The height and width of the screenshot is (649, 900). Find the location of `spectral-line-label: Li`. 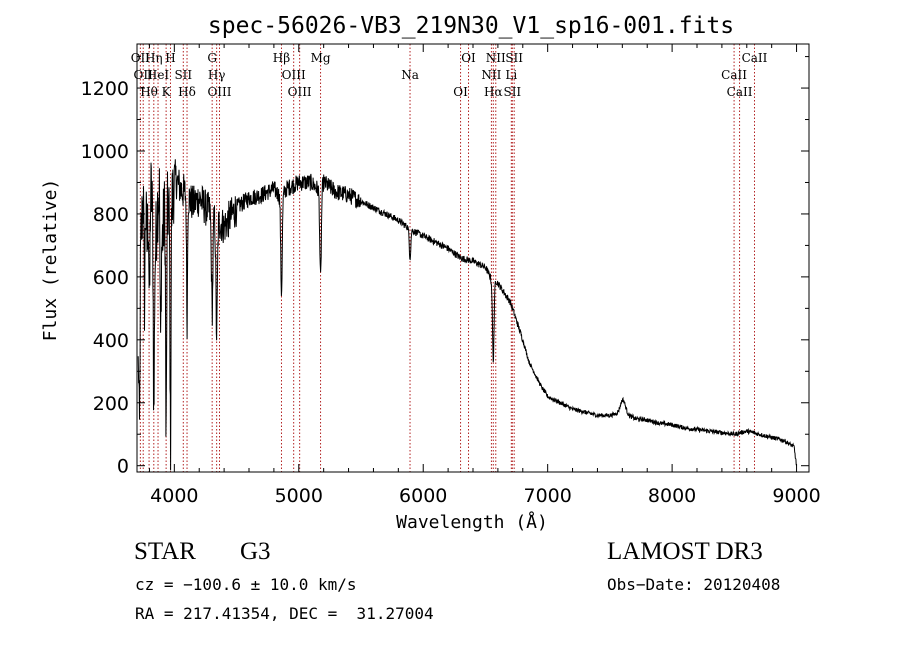

spectral-line-label: Li is located at coordinates (511, 75).